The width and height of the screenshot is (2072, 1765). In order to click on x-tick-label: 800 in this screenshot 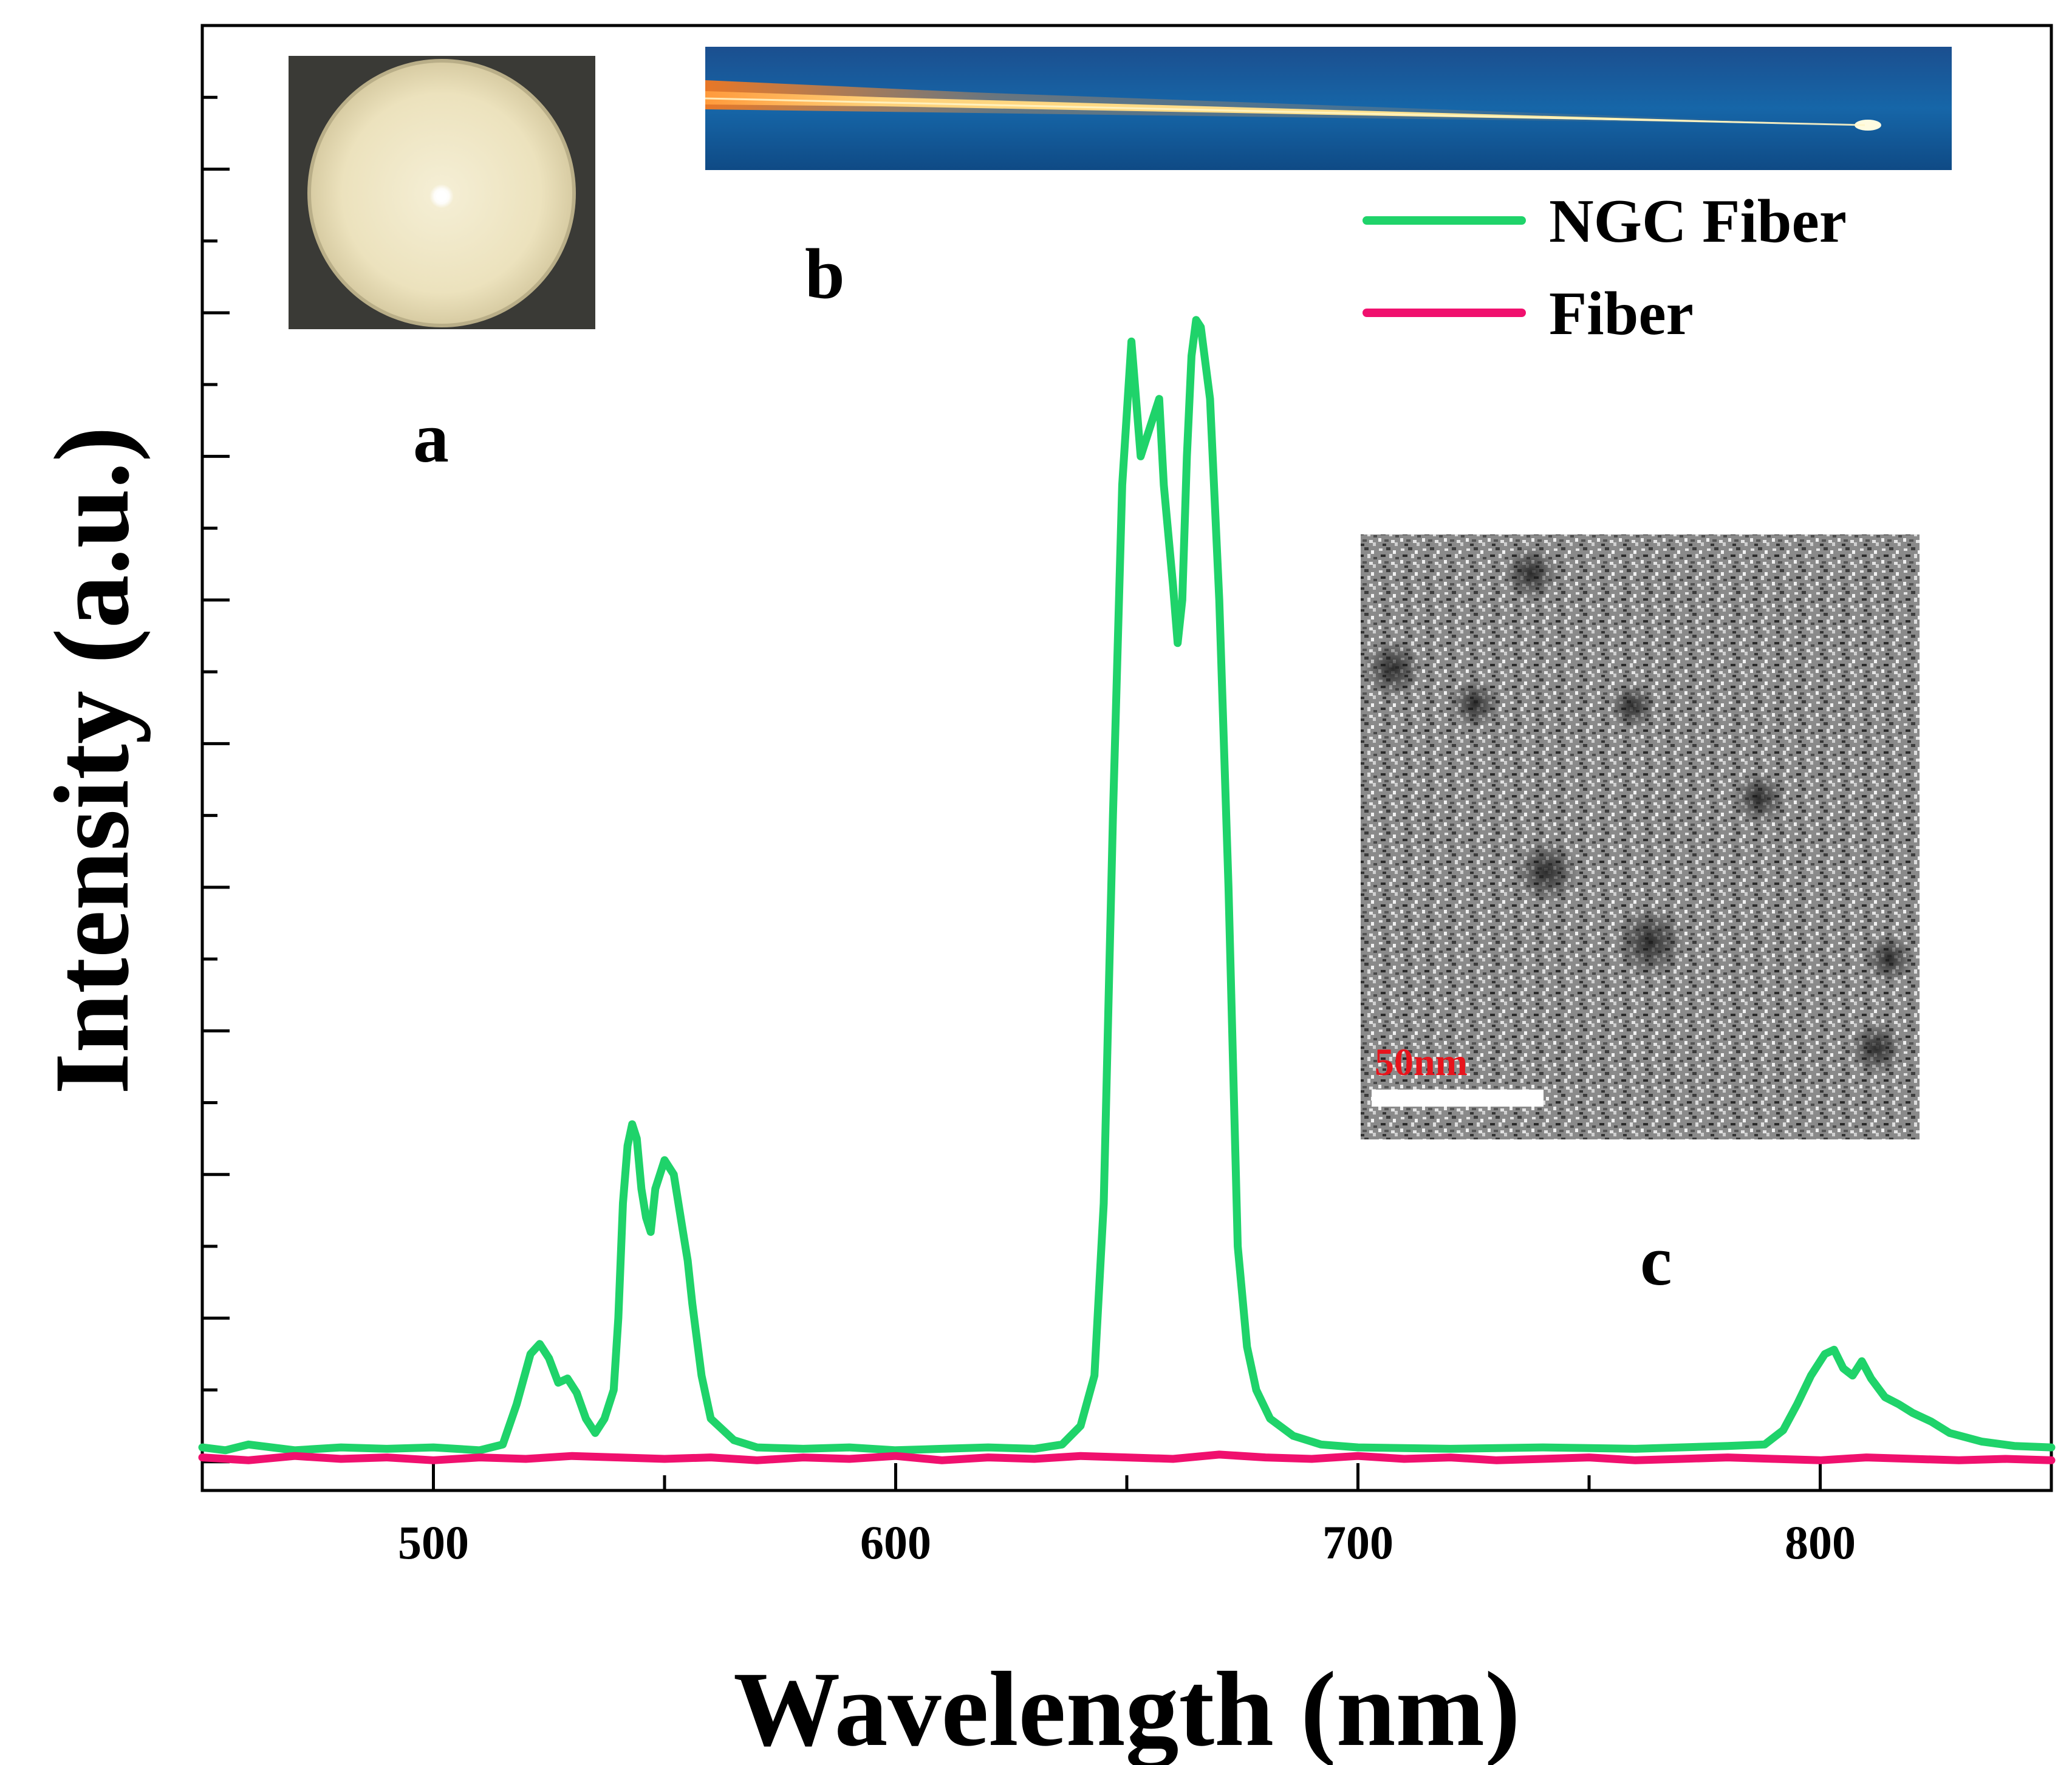, I will do `click(1820, 1542)`.